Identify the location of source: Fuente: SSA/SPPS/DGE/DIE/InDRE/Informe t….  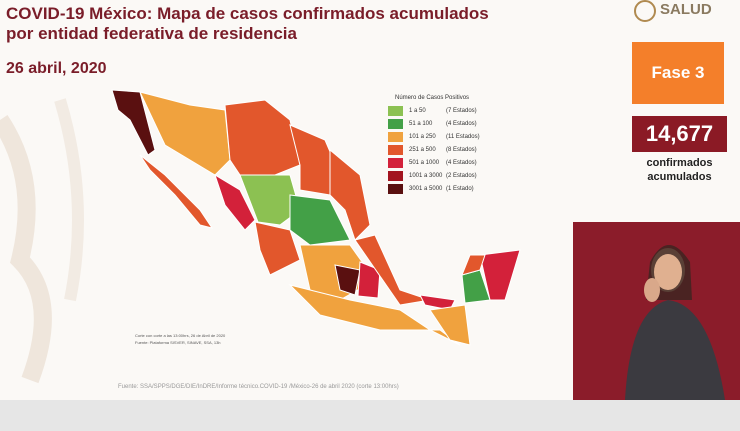
(258, 387).